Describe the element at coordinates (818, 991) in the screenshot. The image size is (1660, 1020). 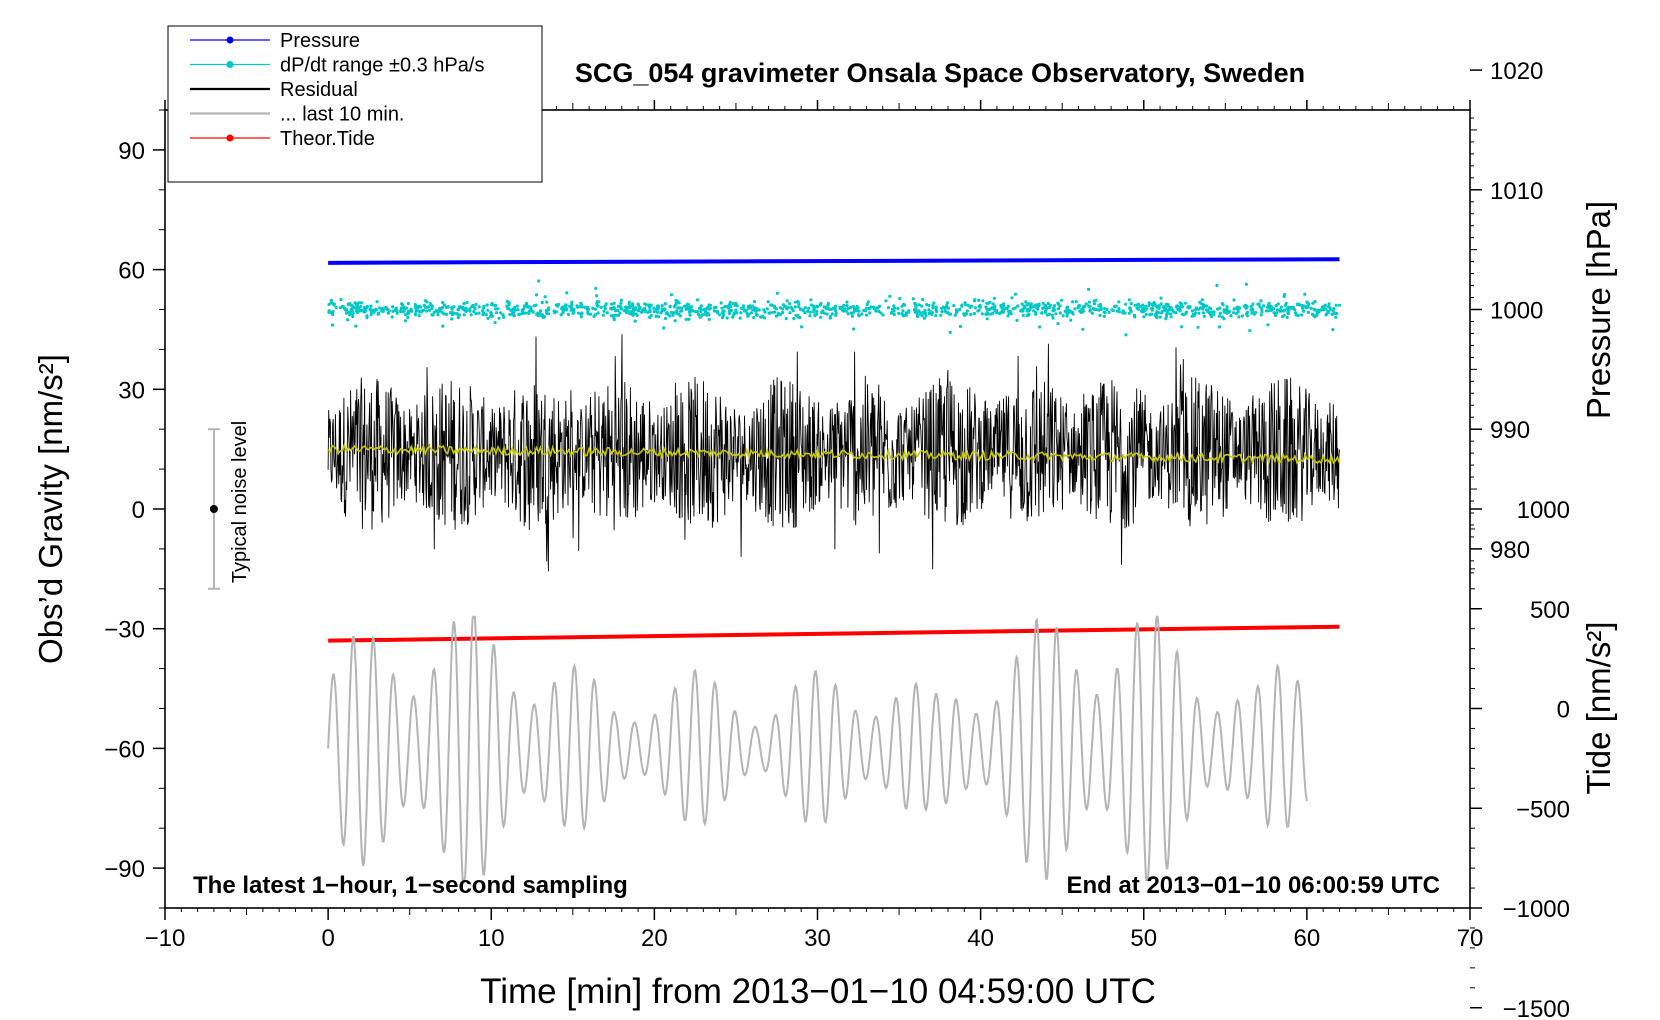
I see `x-axis-label: Time [min] from 2013−01−10 04:59:00 UTC` at that location.